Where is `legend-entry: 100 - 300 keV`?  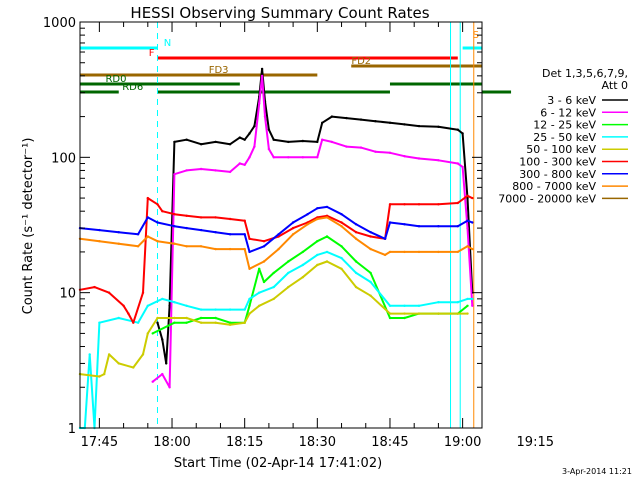
legend-entry: 100 - 300 keV is located at coordinates (557, 162).